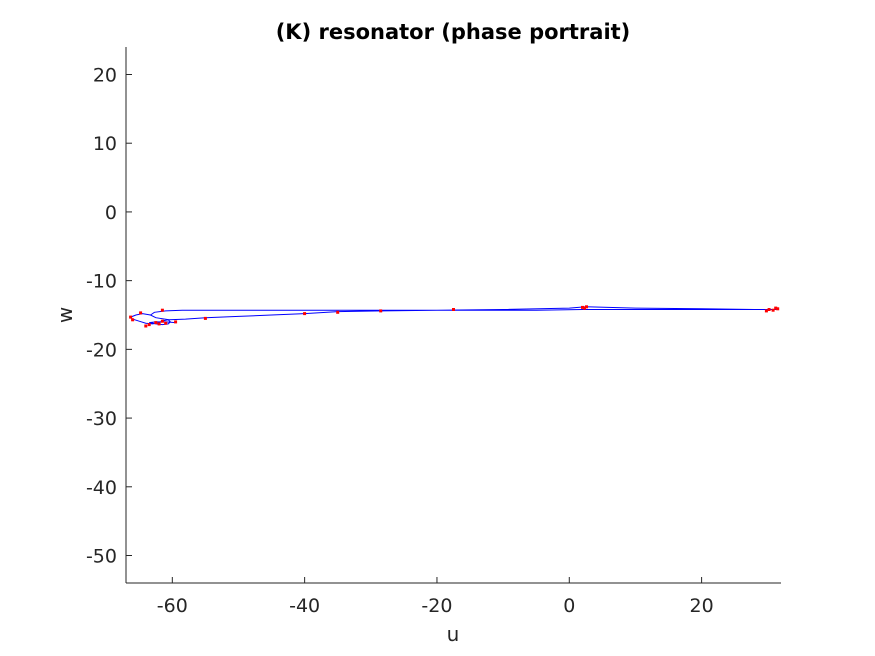  I want to click on x-tick-label: -60, so click(172, 606).